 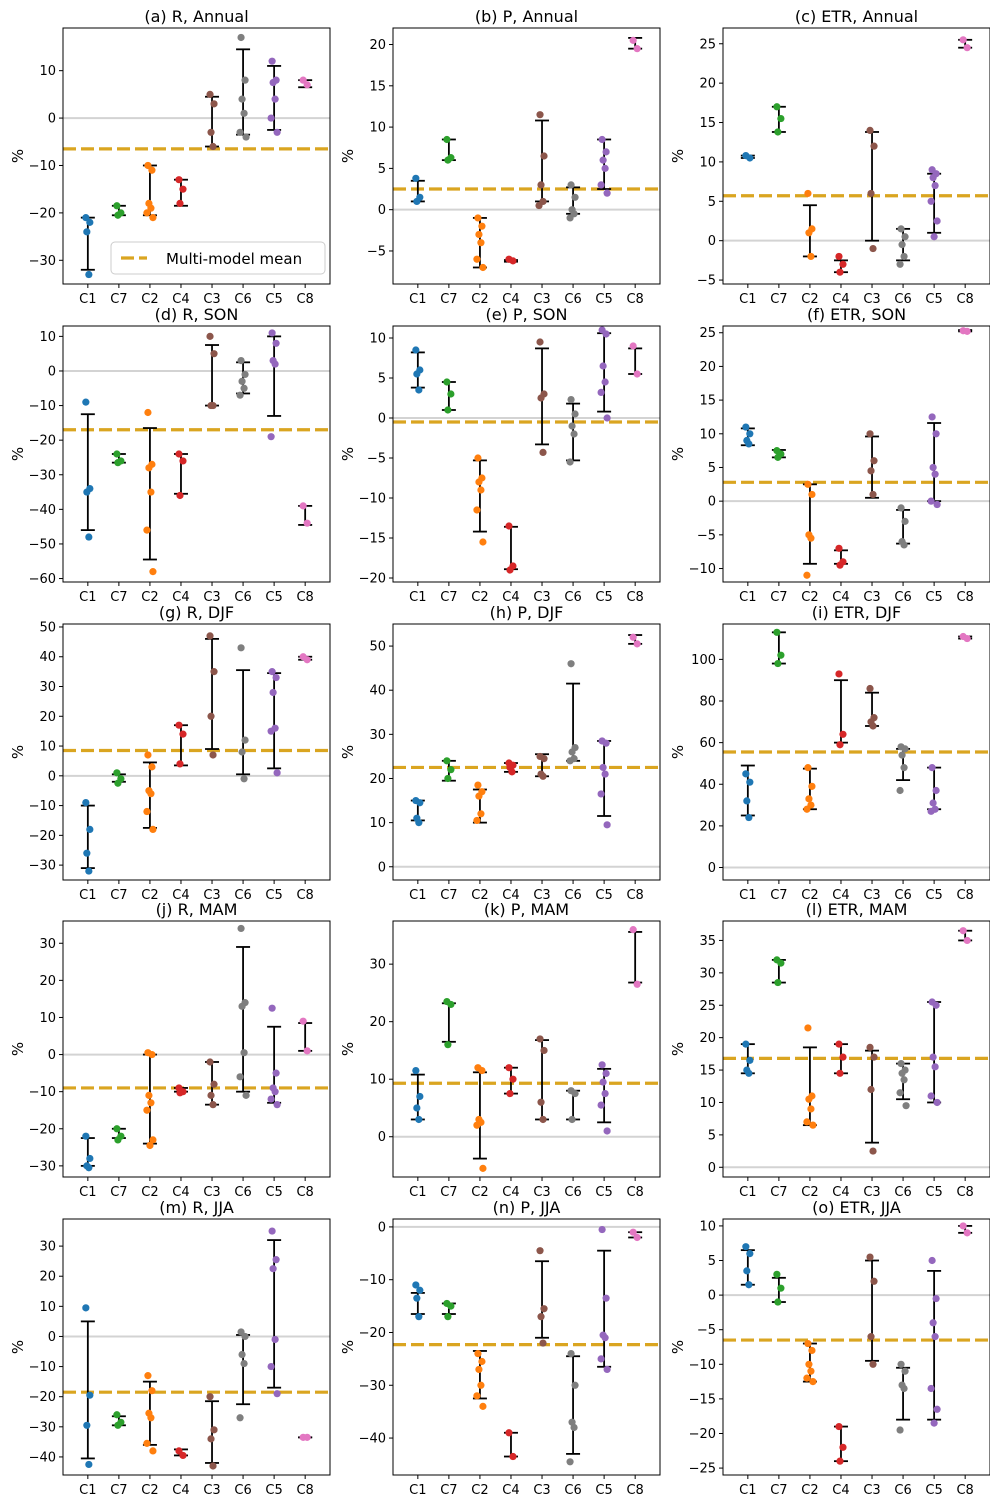 What do you see at coordinates (706, 535) in the screenshot?
I see `y-tick-label: −5` at bounding box center [706, 535].